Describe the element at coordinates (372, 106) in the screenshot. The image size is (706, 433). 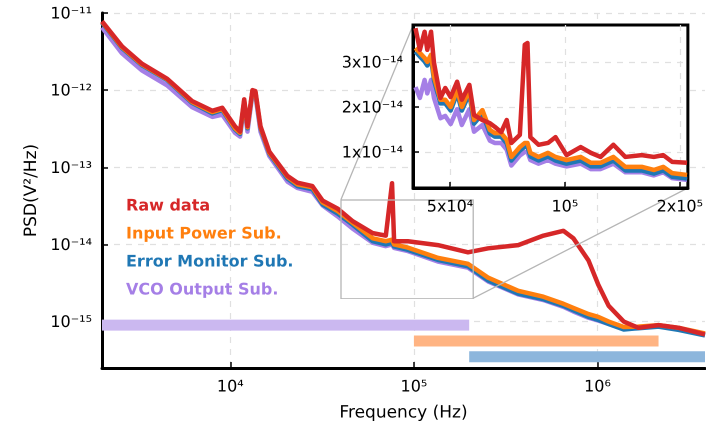
I see `y-tick-label: 2x10⁻¹⁴` at that location.